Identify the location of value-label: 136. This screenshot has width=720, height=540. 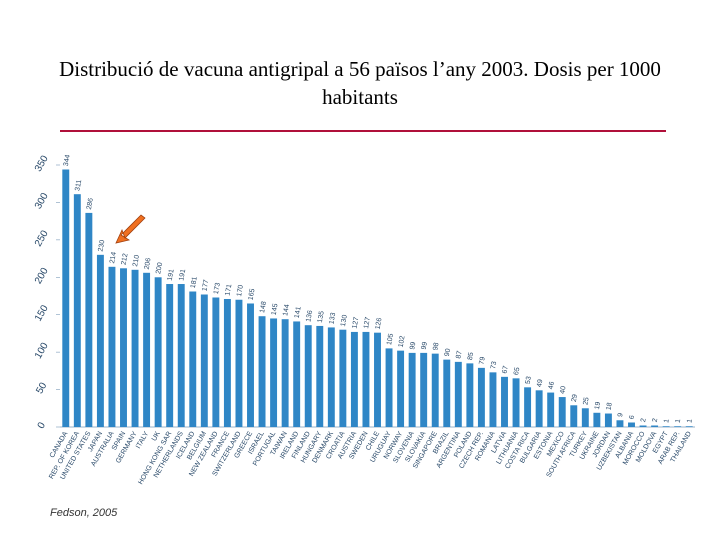
(309, 316).